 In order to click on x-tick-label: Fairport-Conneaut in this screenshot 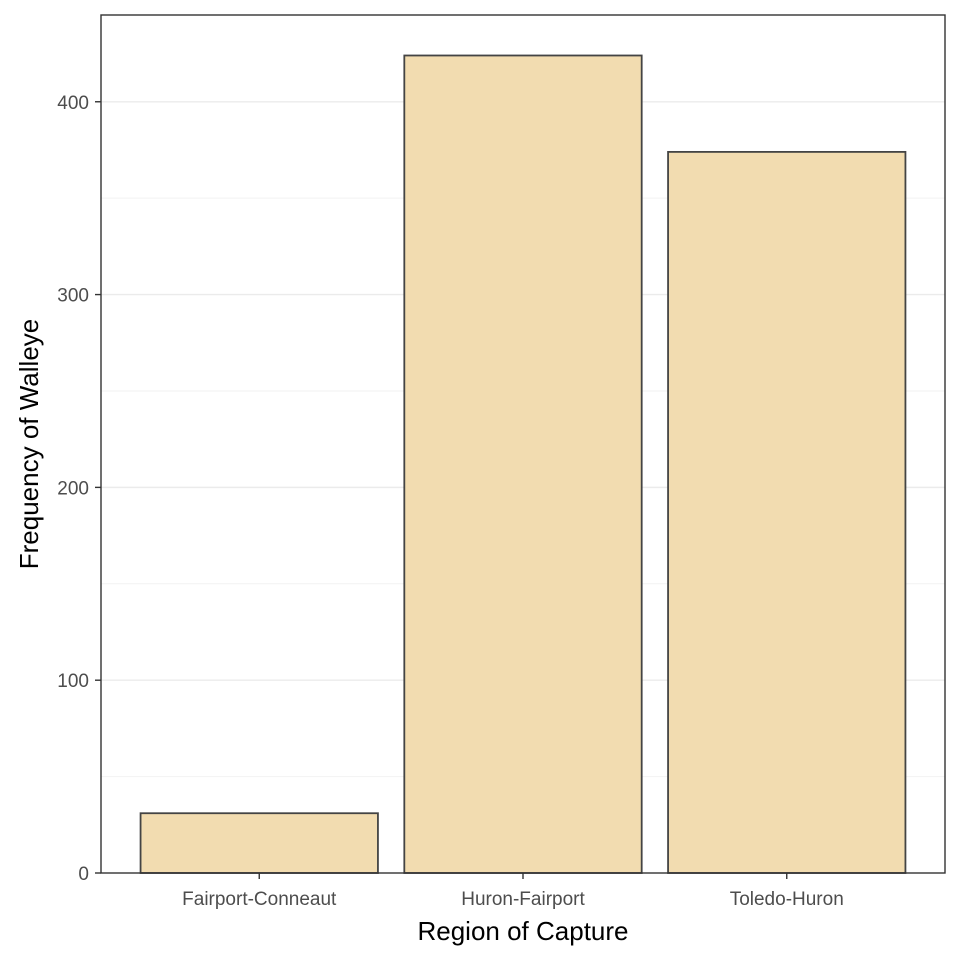, I will do `click(259, 899)`.